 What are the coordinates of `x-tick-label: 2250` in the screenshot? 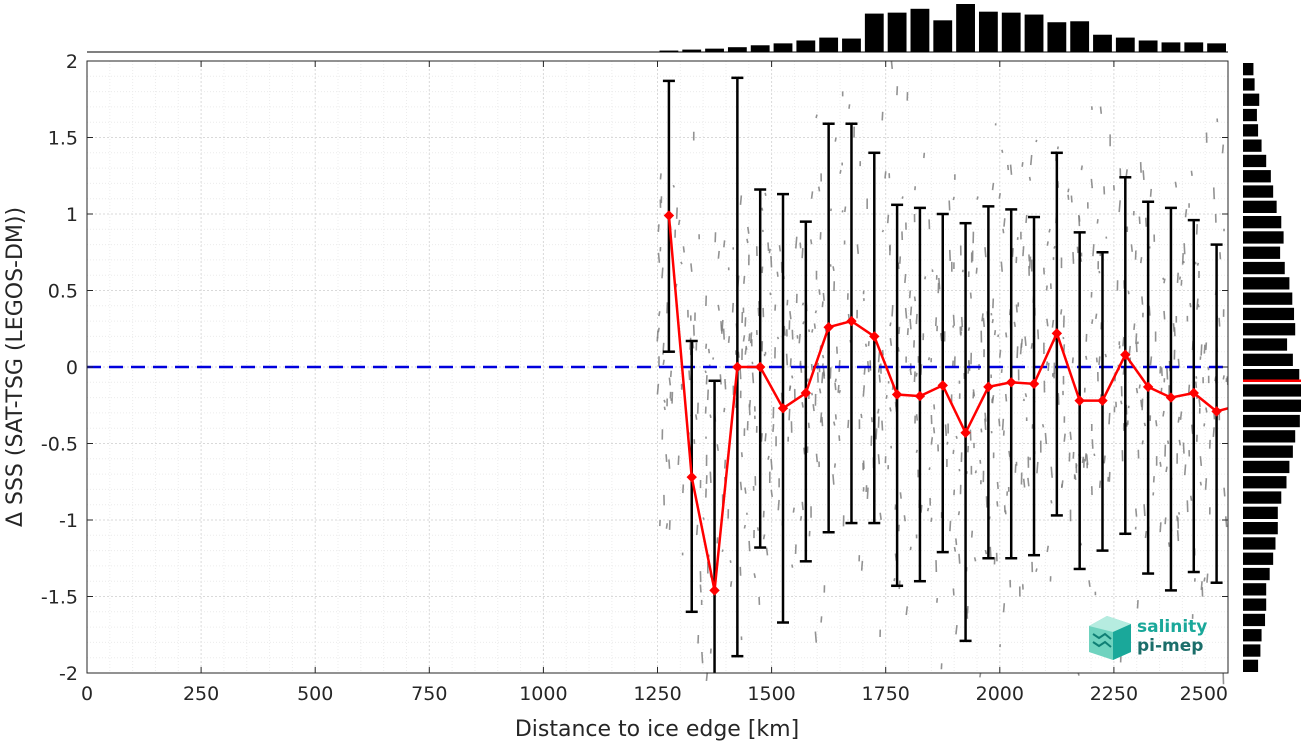 It's located at (1114, 694).